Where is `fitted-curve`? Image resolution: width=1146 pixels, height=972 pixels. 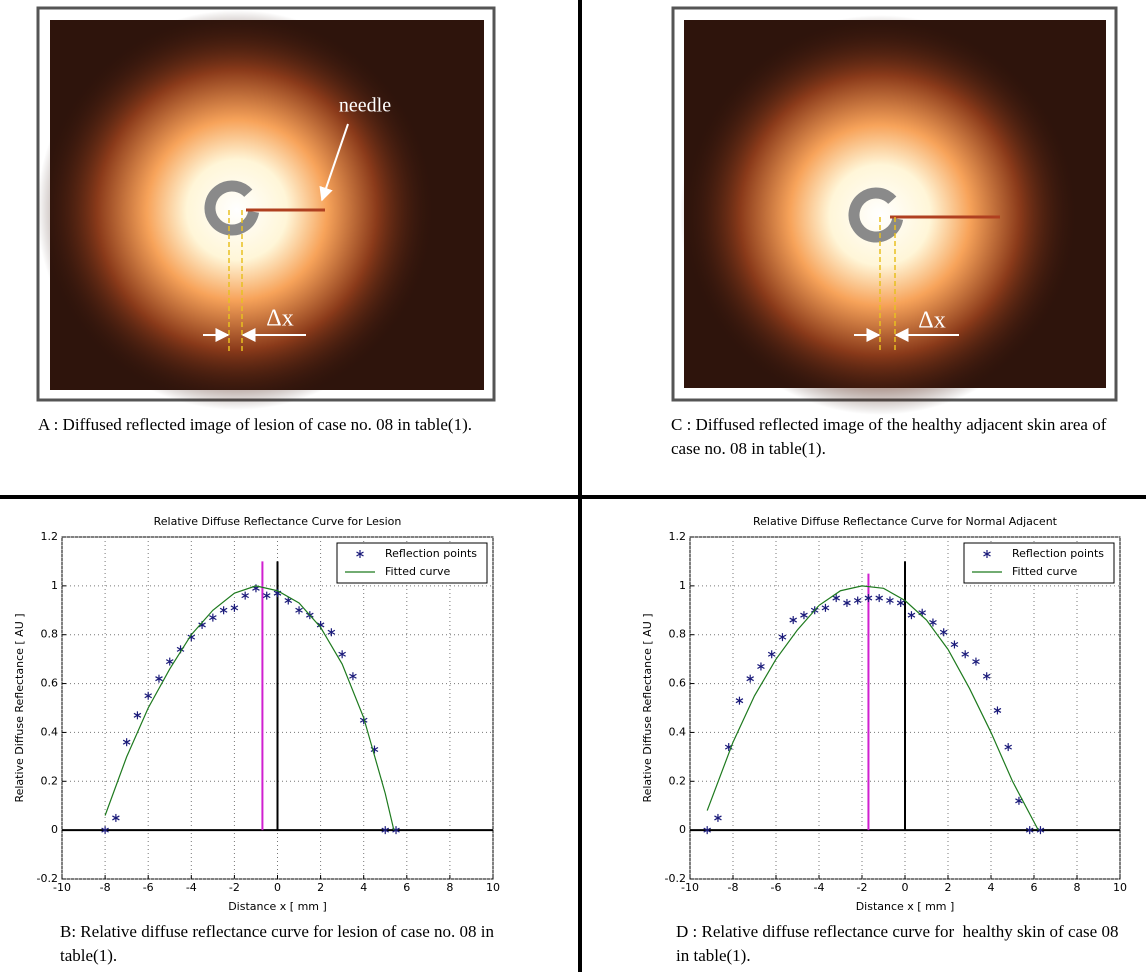
fitted-curve is located at coordinates (872, 708).